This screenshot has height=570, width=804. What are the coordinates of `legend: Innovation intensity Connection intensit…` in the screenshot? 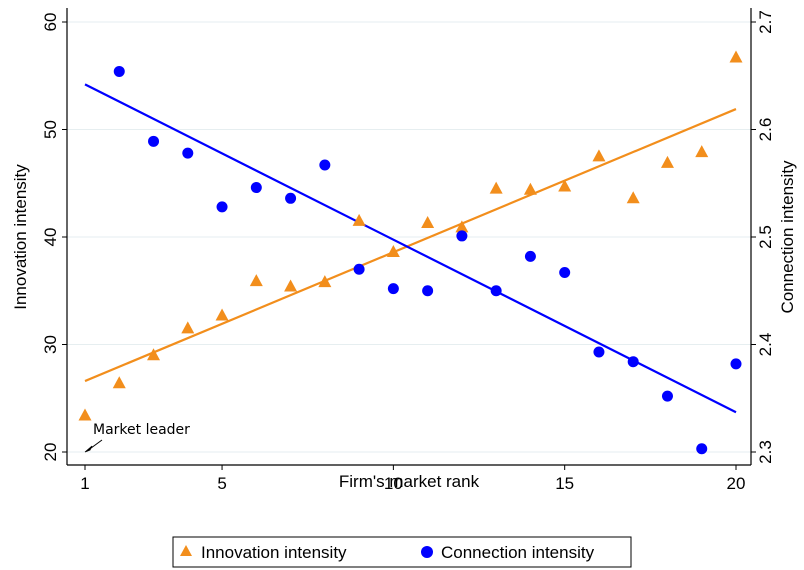 It's located at (402, 552).